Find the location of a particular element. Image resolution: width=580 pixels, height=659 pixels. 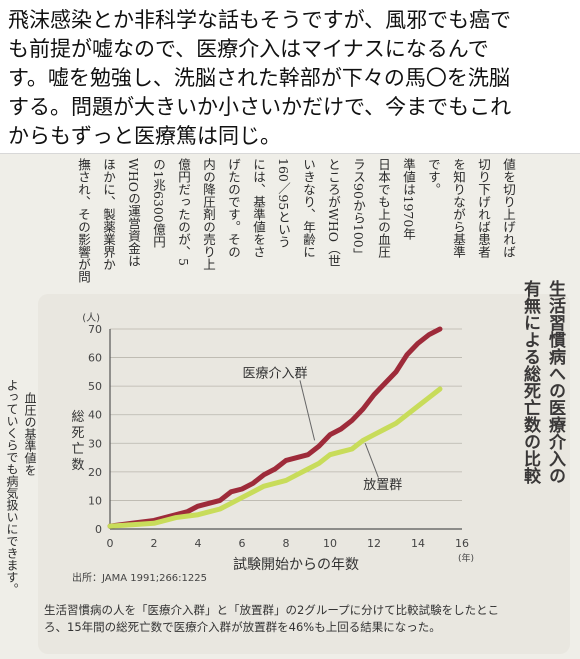

left-edge-text: 血圧の基準値を is located at coordinates (30, 434).